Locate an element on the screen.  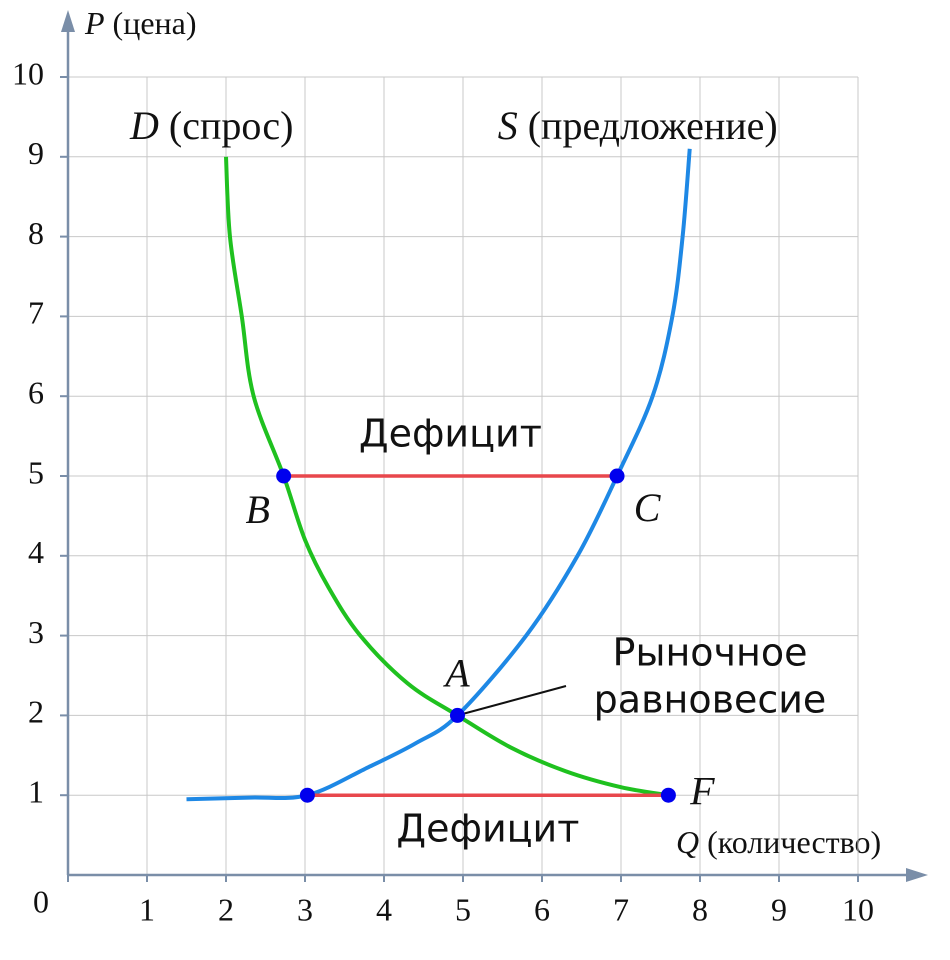
point-label: B is located at coordinates (257, 509).